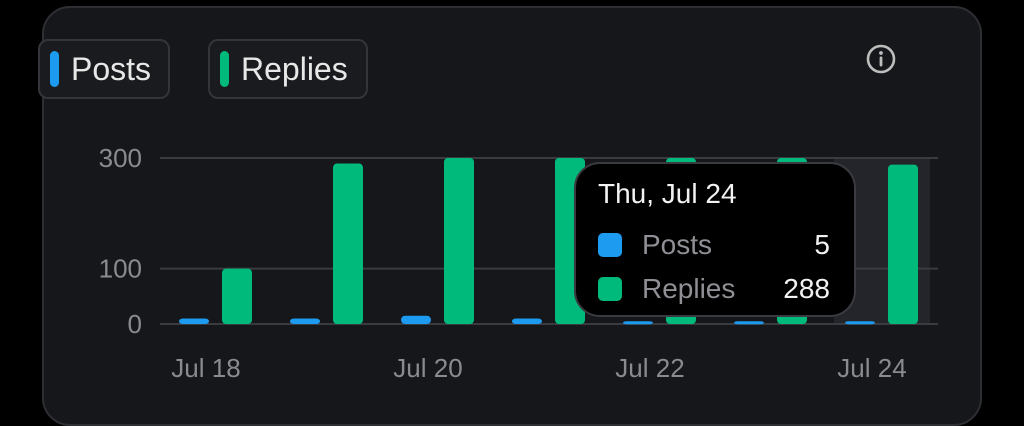  What do you see at coordinates (610, 289) in the screenshot?
I see `tooltip-replies-swatch` at bounding box center [610, 289].